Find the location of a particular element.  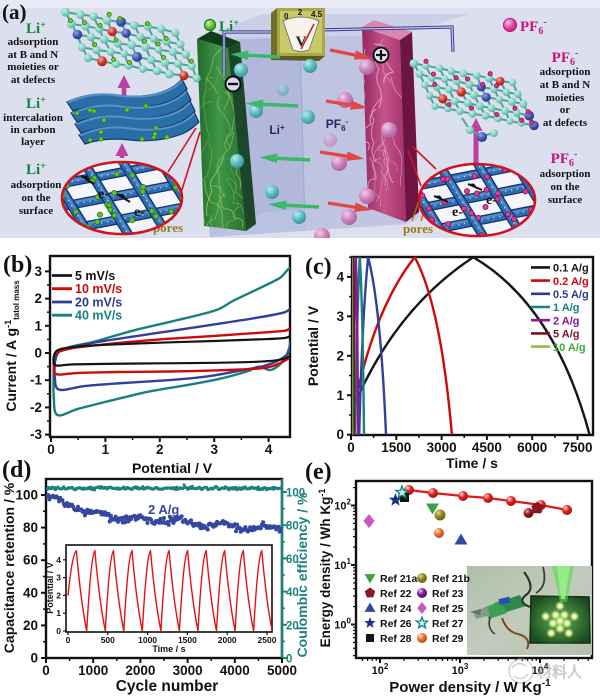

svg-text: 10 A/g is located at coordinates (569, 348).